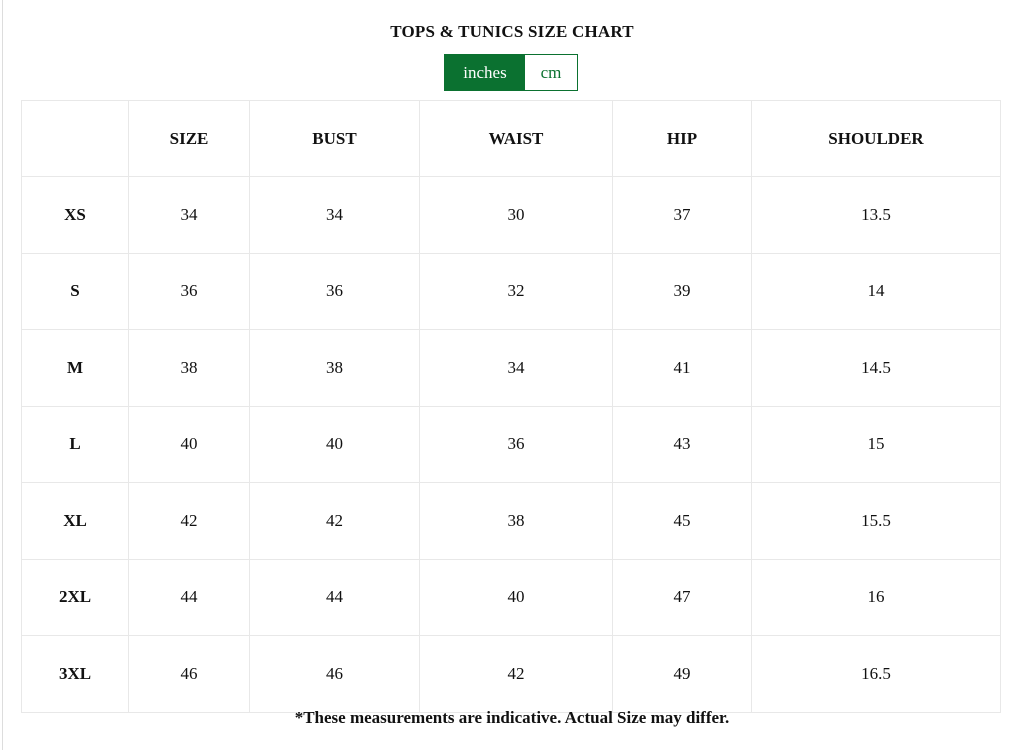  I want to click on left-border, so click(2, 375).